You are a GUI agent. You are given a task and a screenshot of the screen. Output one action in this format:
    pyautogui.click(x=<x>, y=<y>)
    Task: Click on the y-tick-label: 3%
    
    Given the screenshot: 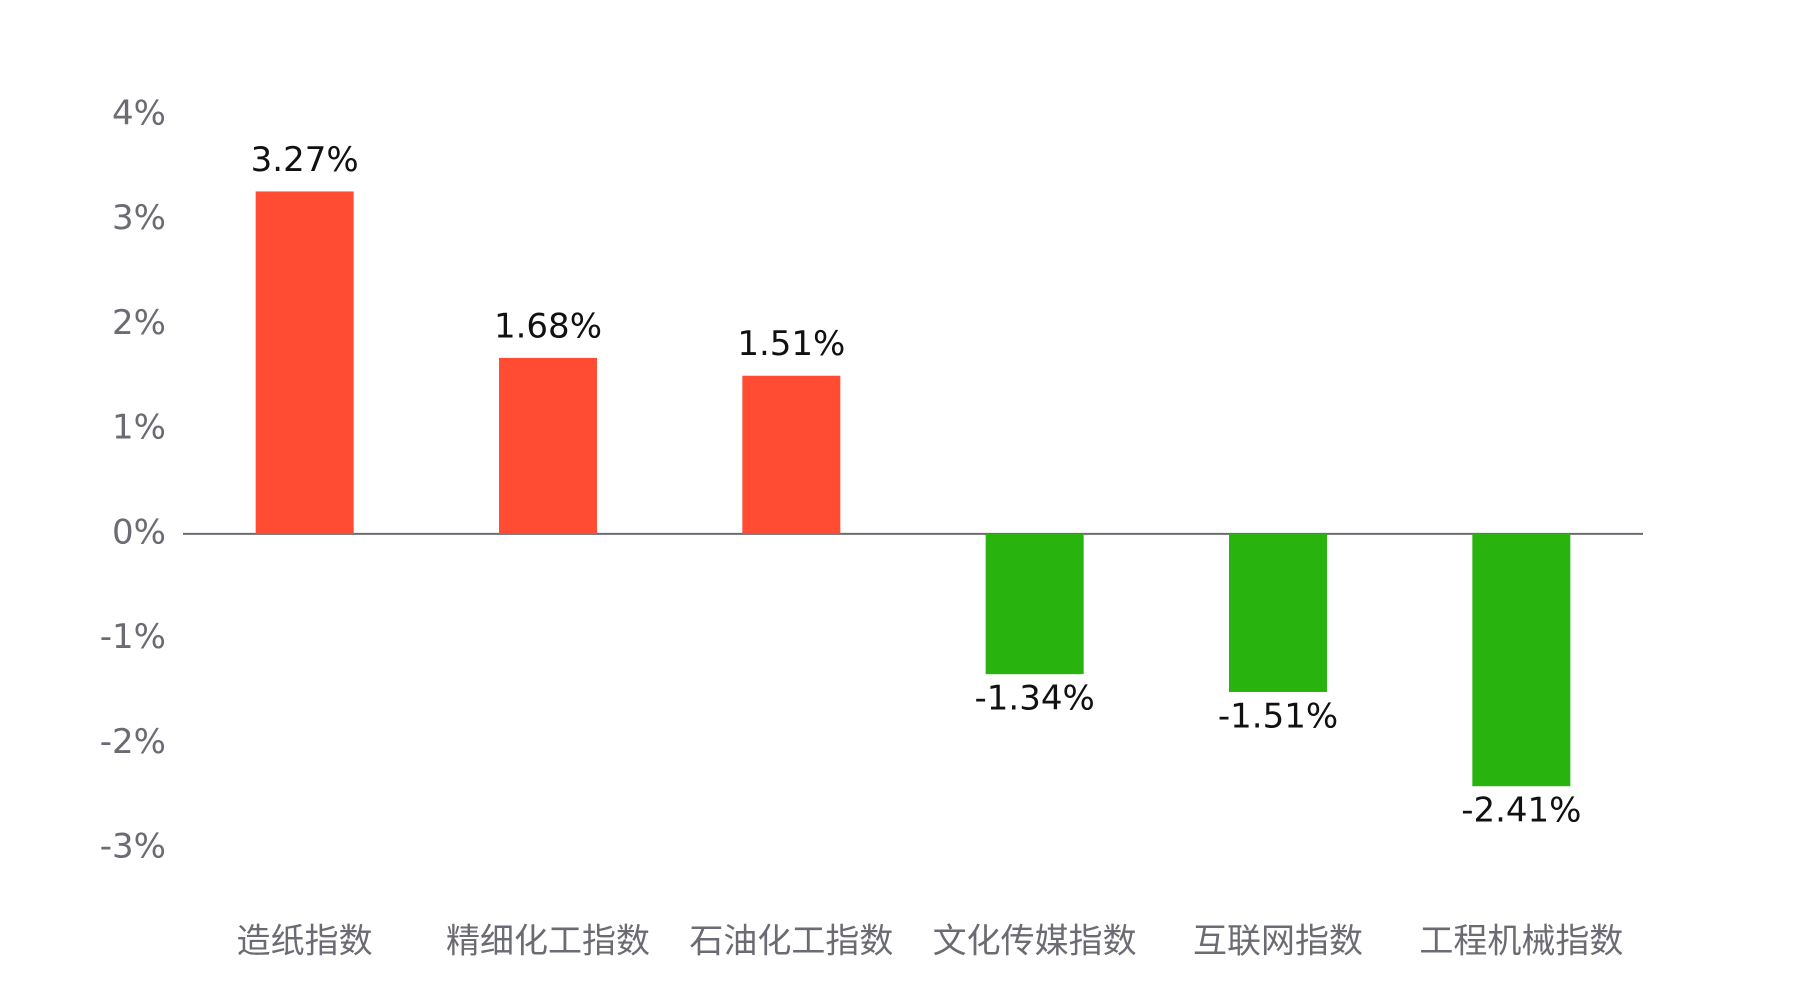 What is the action you would take?
    pyautogui.click(x=139, y=218)
    